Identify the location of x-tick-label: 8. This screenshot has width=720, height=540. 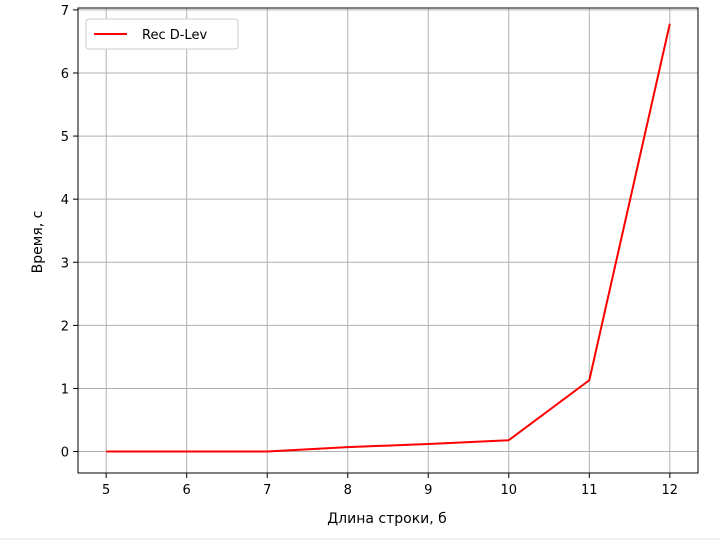
(348, 490).